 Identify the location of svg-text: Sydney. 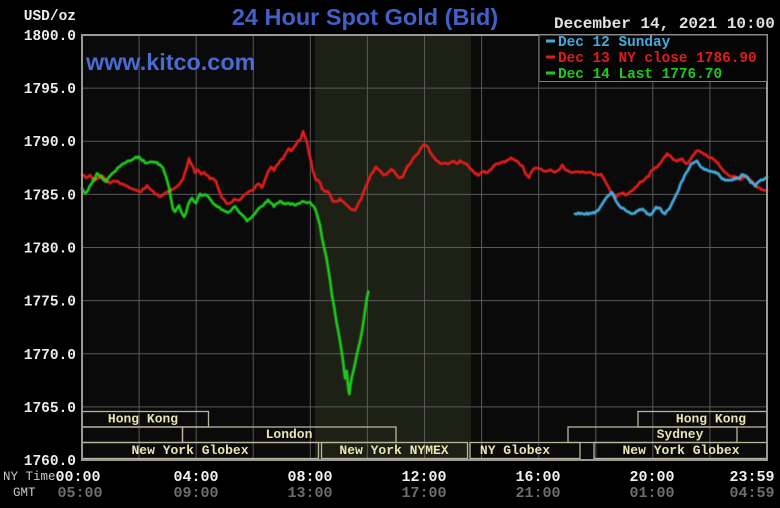
(680, 434).